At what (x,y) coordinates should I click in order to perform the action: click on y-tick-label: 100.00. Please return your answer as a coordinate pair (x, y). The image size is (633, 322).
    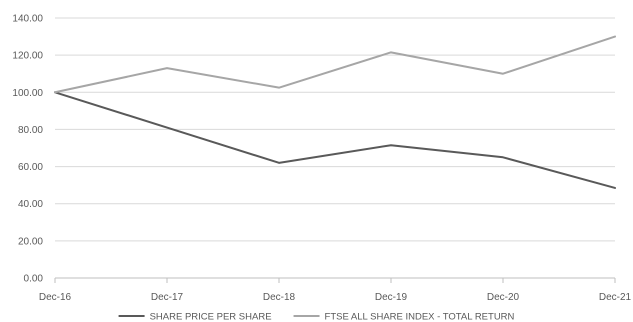
    Looking at the image, I should click on (27, 93).